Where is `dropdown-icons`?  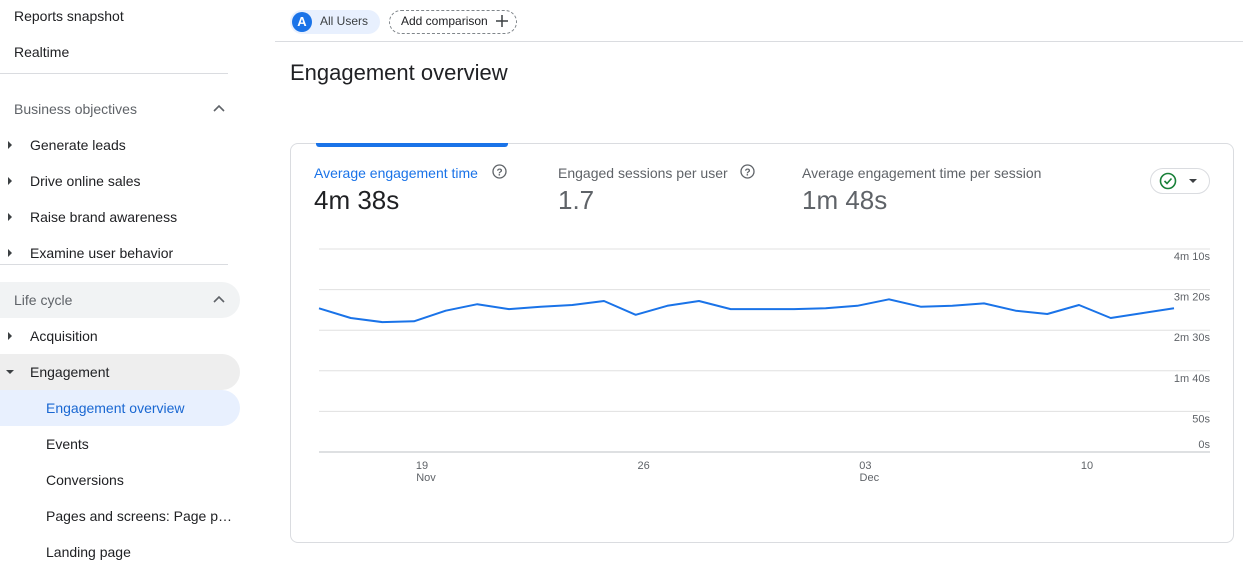 dropdown-icons is located at coordinates (1178, 181).